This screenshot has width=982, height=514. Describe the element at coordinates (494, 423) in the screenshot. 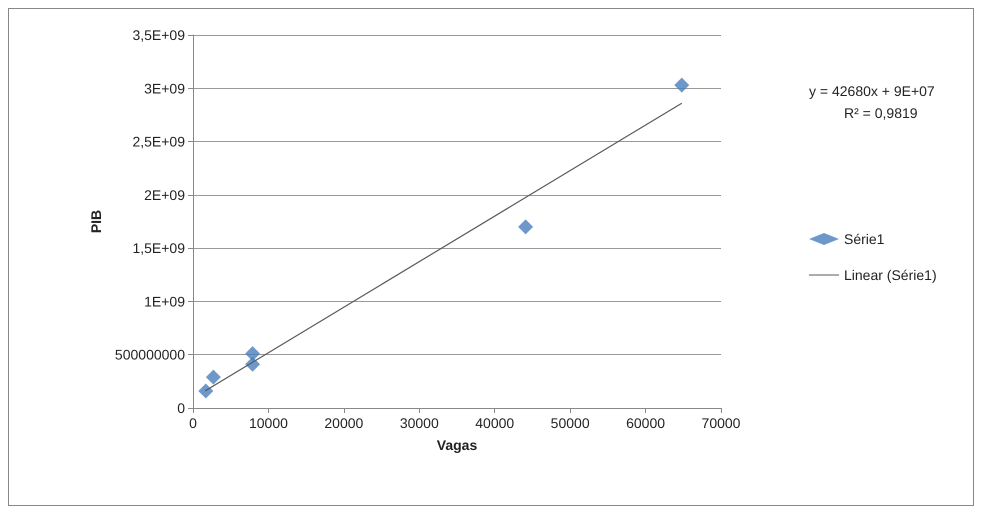

I see `x-tick-label: 40000` at that location.